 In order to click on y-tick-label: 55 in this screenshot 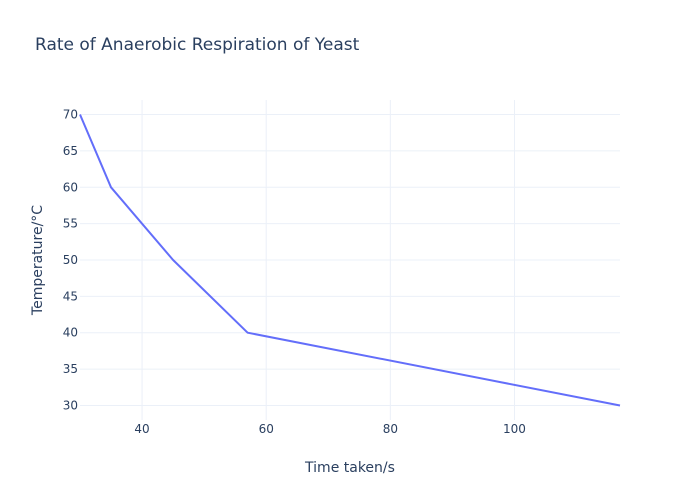, I will do `click(70, 224)`.